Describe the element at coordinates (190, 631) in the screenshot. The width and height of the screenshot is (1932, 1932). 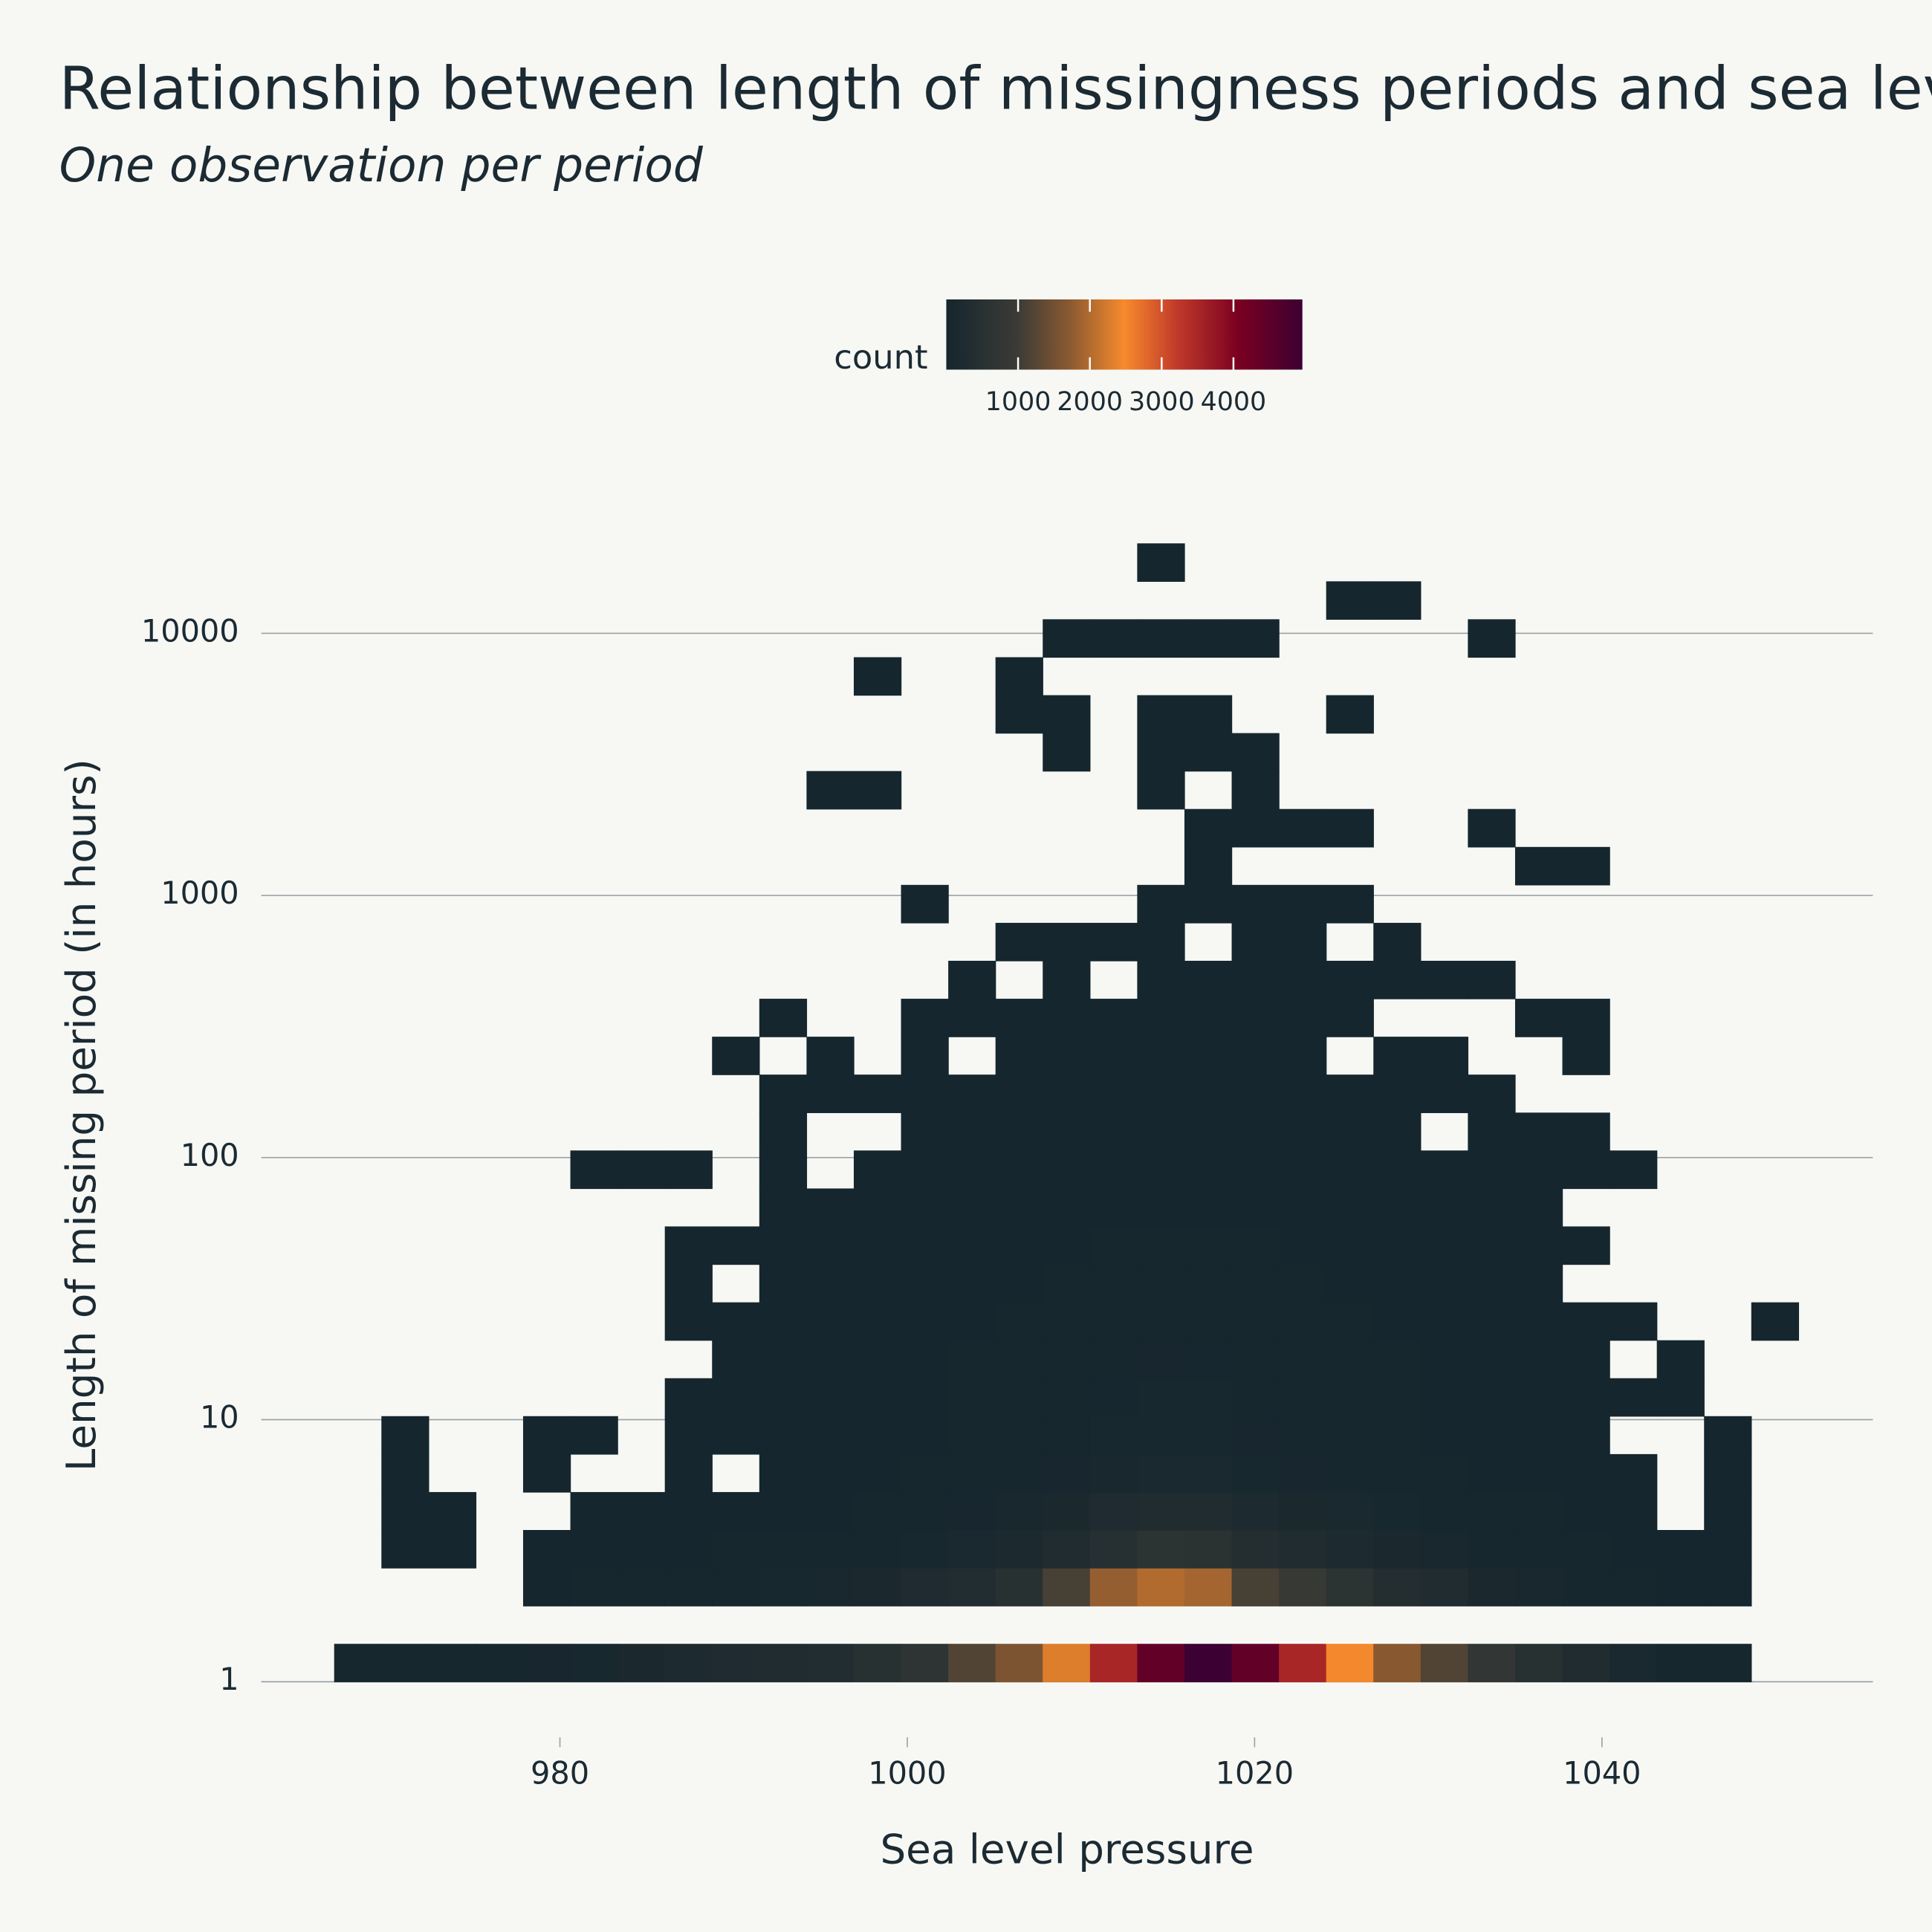
I see `y-tick-label: 10000` at that location.